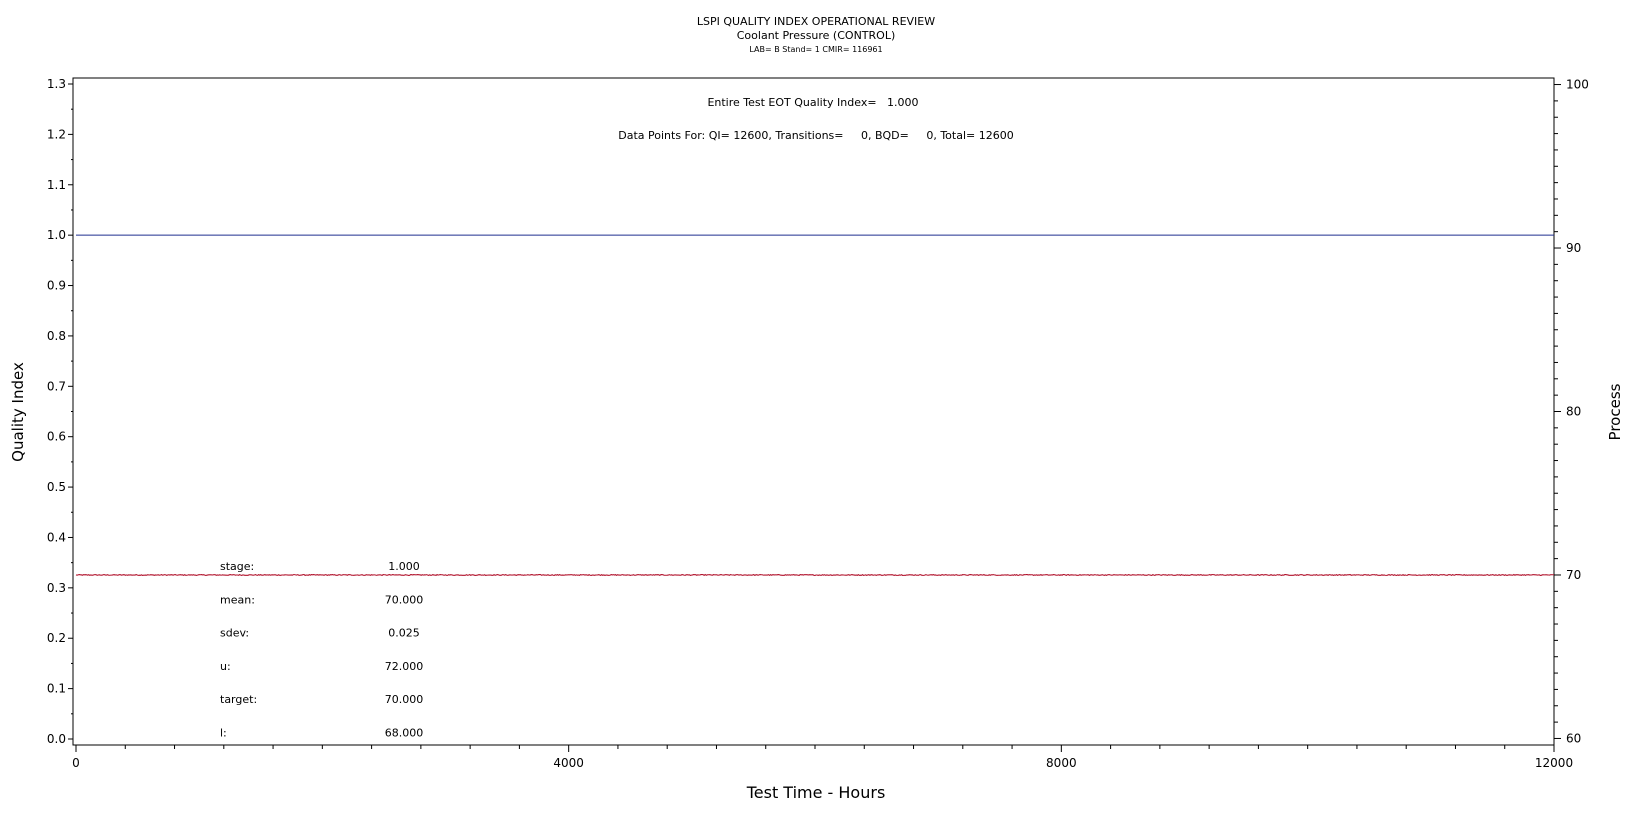 The width and height of the screenshot is (1632, 823). Describe the element at coordinates (1061, 763) in the screenshot. I see `x-tick-label: 8000` at that location.